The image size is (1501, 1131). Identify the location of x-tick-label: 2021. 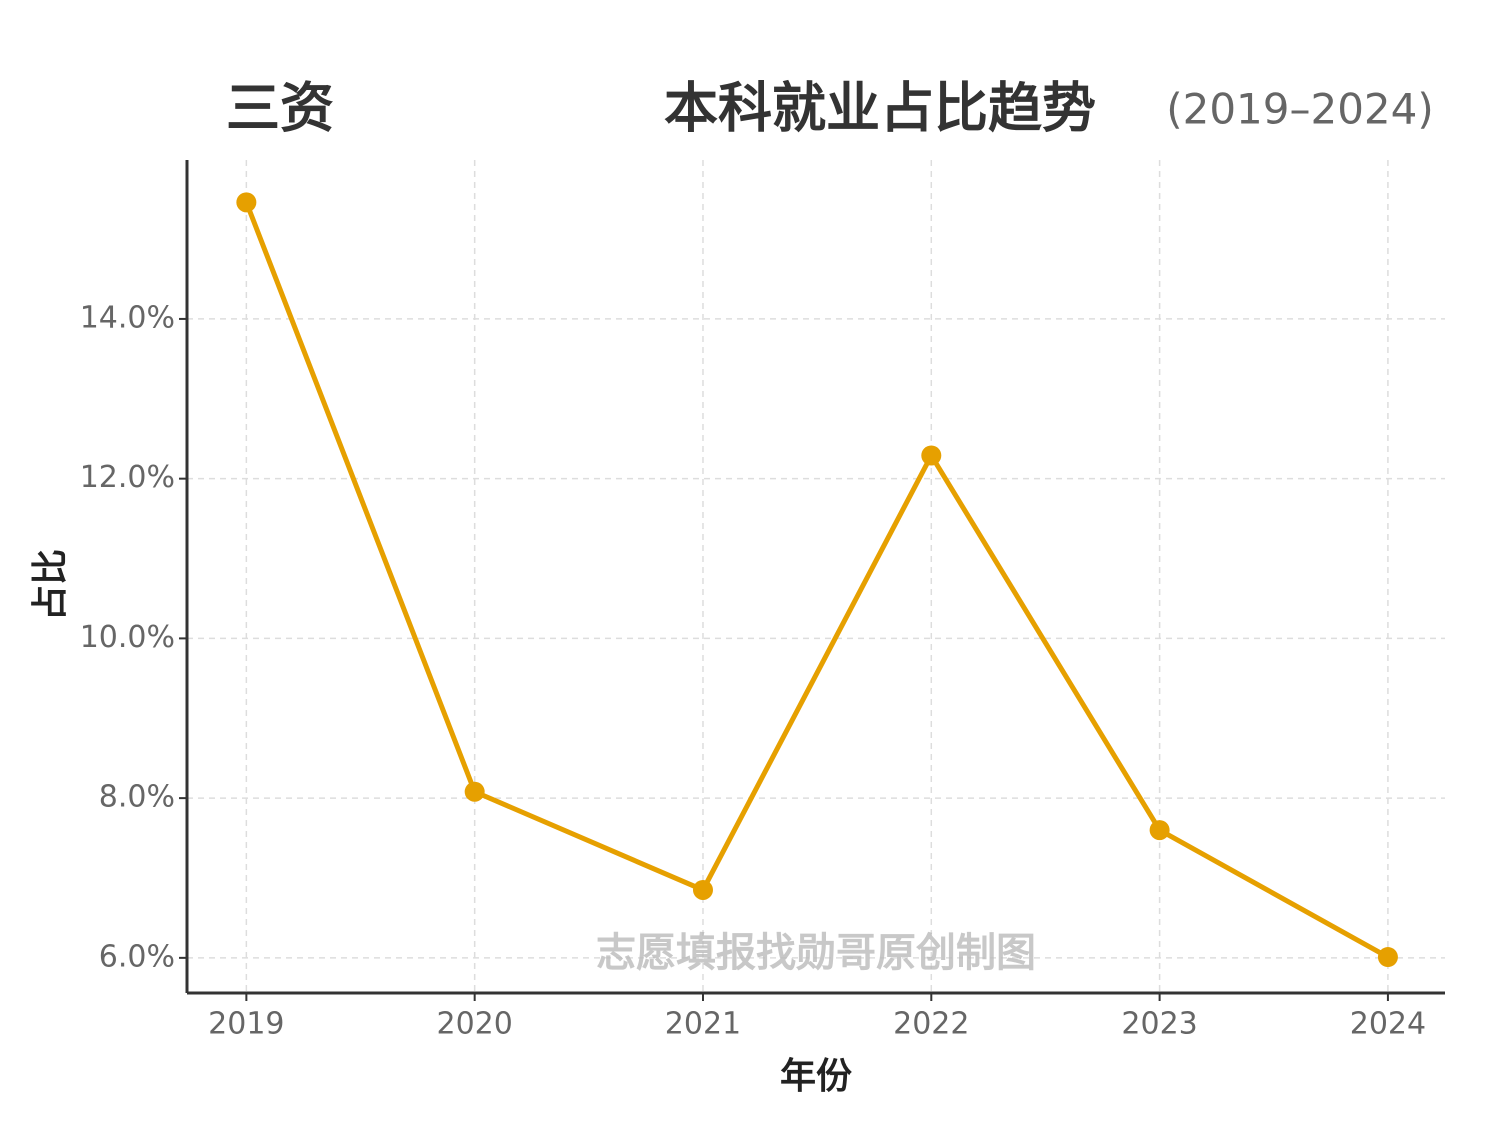
(703, 1024).